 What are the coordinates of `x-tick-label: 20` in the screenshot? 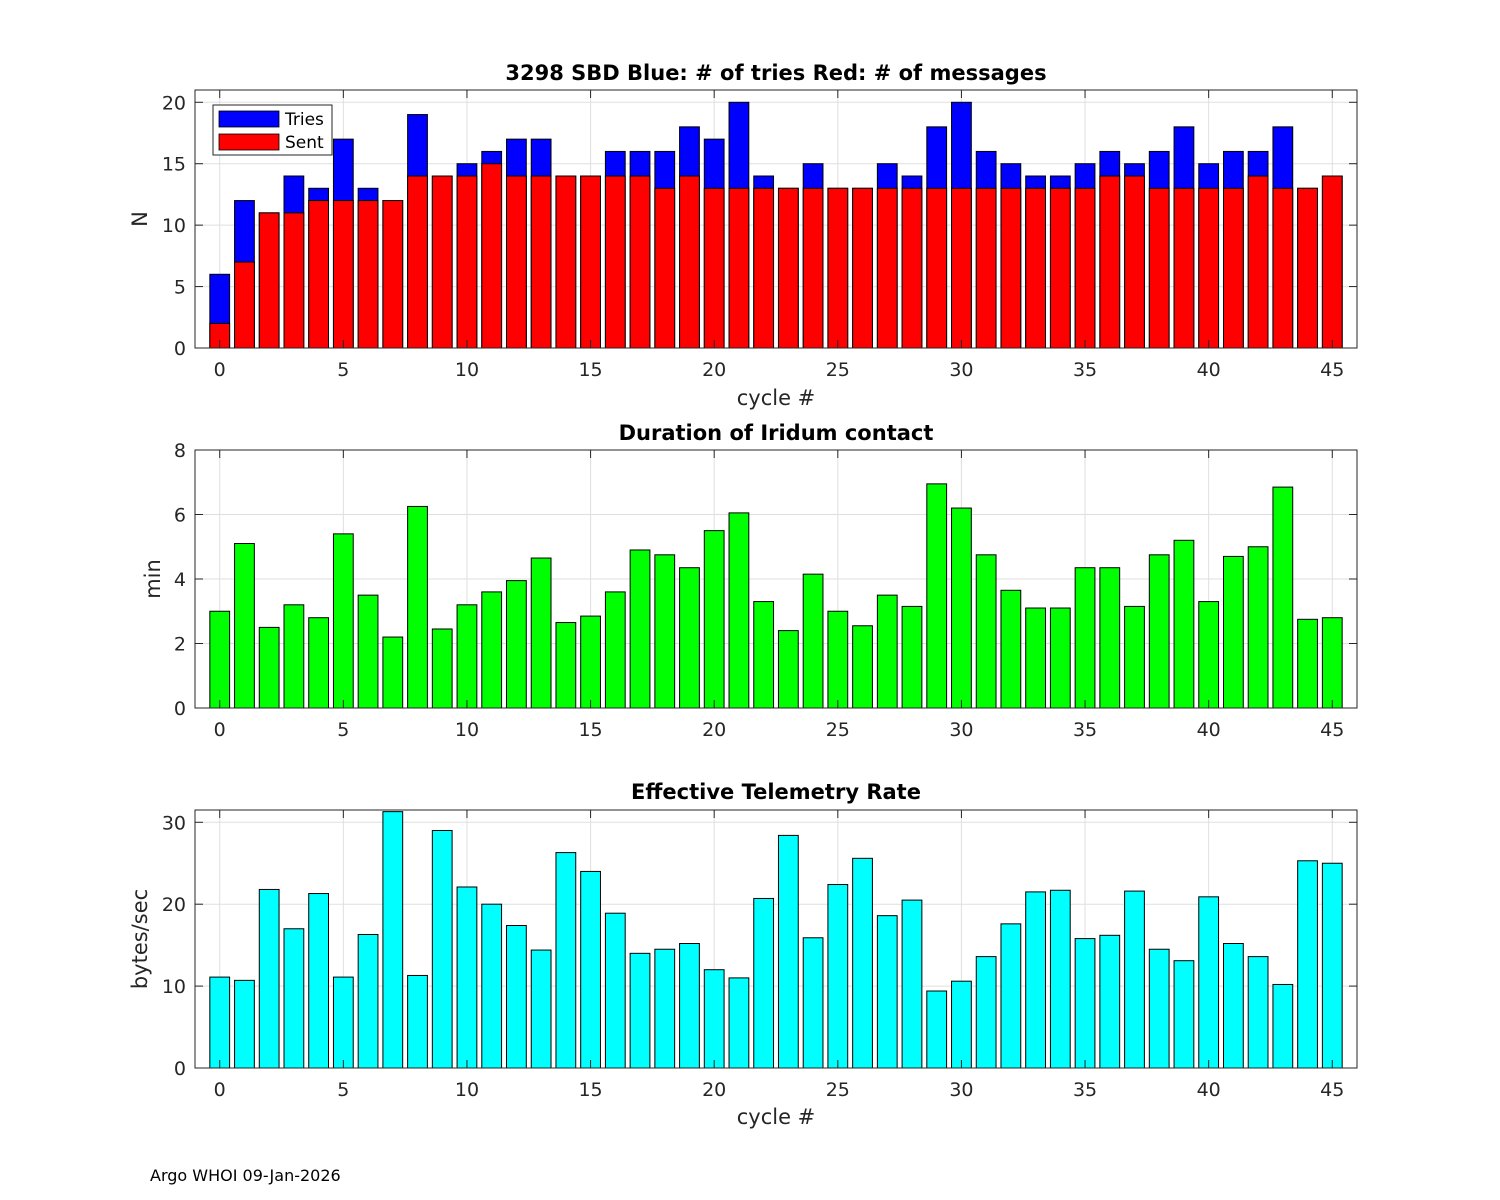 It's located at (714, 1090).